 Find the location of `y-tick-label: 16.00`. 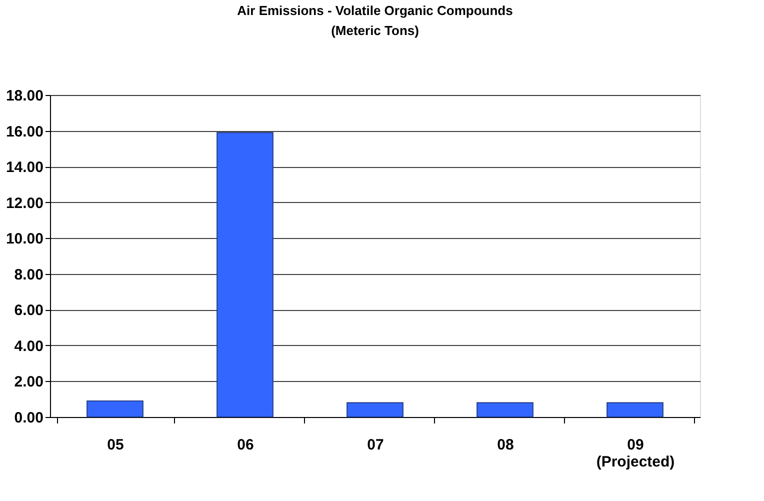

y-tick-label: 16.00 is located at coordinates (25, 131).